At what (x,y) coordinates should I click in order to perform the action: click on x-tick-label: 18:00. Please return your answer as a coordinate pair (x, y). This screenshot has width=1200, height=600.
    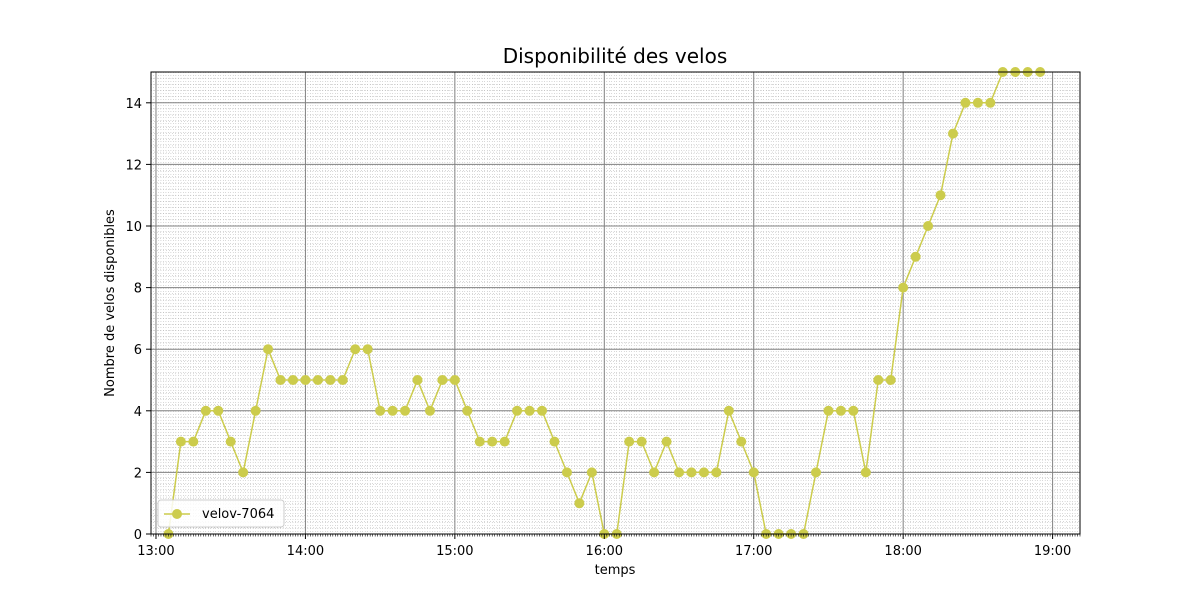
    Looking at the image, I should click on (902, 551).